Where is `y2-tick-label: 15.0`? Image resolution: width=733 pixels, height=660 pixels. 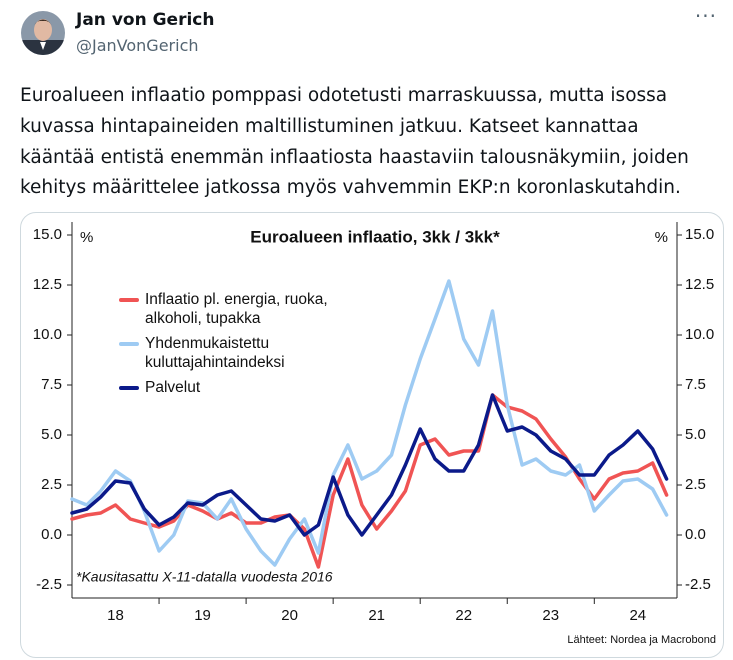
y2-tick-label: 15.0 is located at coordinates (699, 234).